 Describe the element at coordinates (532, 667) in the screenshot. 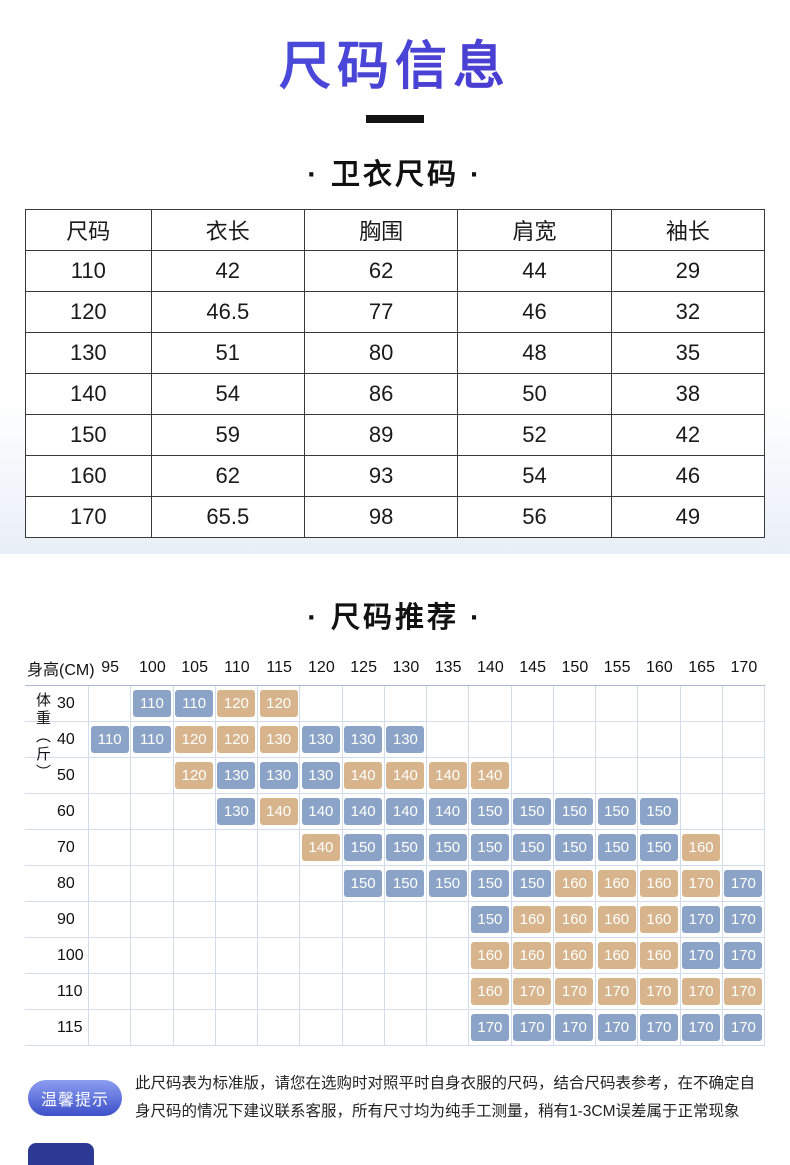

I see `height-tick: 145` at that location.